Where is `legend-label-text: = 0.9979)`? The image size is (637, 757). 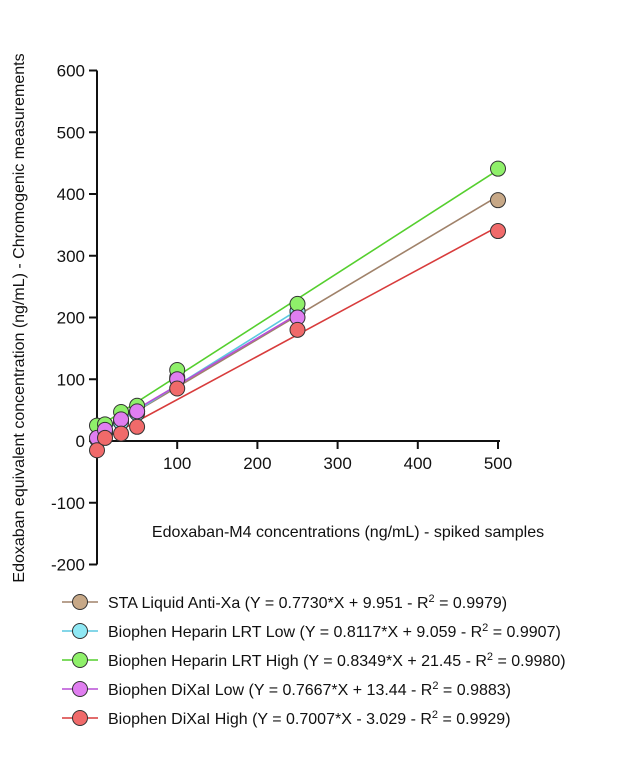
legend-label-text: = 0.9979) is located at coordinates (471, 603).